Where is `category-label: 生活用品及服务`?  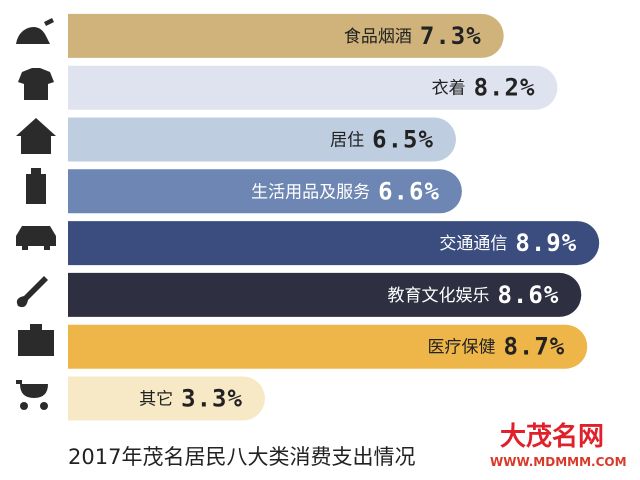
category-label: 生活用品及服务 is located at coordinates (310, 192).